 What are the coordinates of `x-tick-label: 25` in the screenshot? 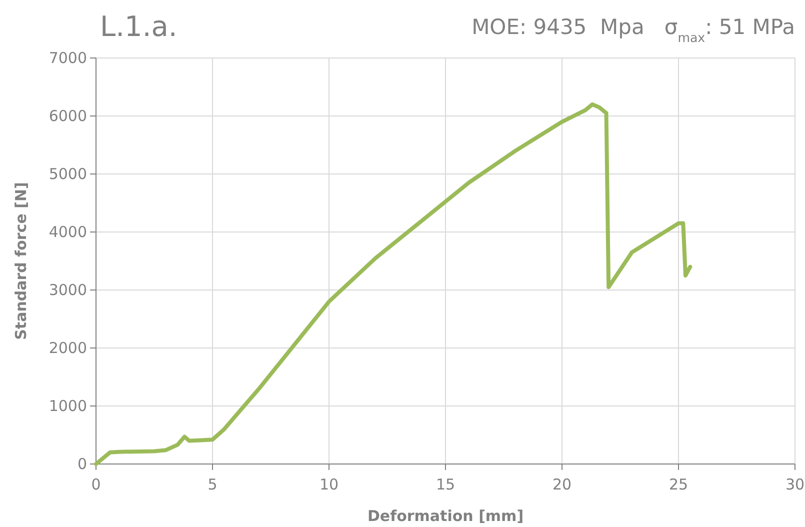 It's located at (678, 485).